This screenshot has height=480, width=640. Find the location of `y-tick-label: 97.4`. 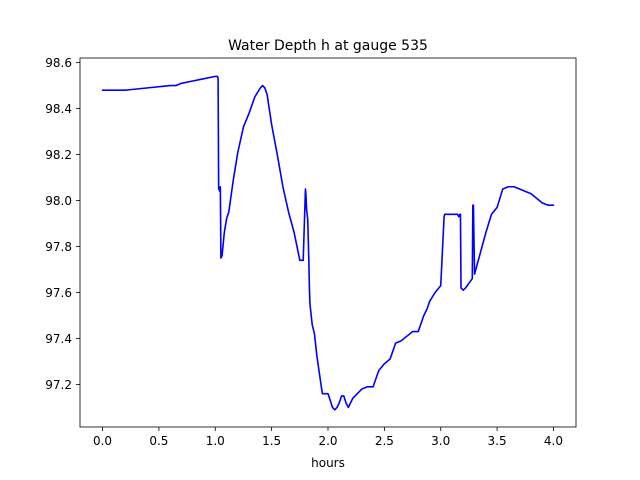

y-tick-label: 97.4 is located at coordinates (58, 339).